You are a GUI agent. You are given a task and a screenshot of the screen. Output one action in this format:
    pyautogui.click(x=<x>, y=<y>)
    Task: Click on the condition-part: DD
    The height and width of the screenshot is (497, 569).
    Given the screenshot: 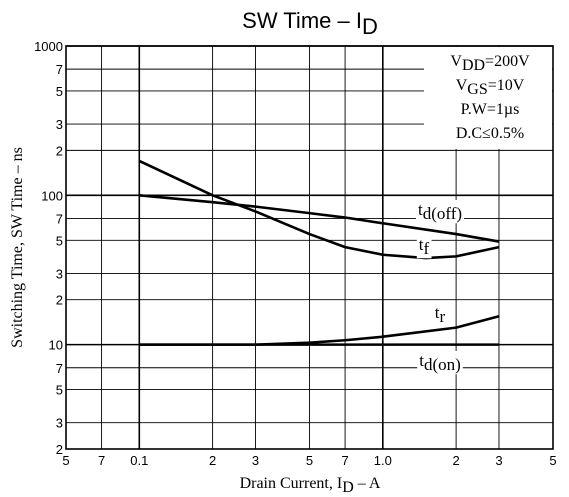 What is the action you would take?
    pyautogui.click(x=473, y=65)
    